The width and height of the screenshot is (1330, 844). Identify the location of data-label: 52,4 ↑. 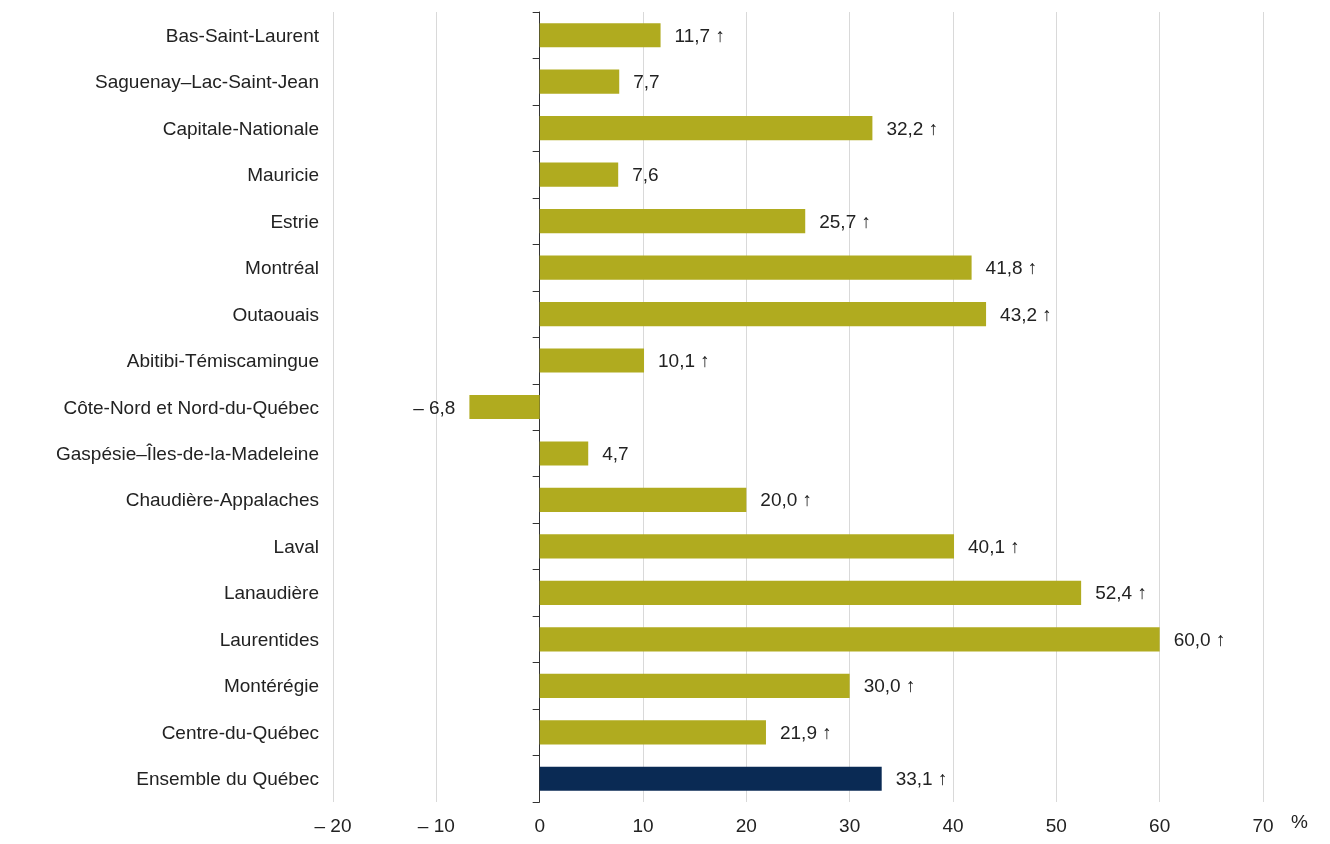
(1121, 593).